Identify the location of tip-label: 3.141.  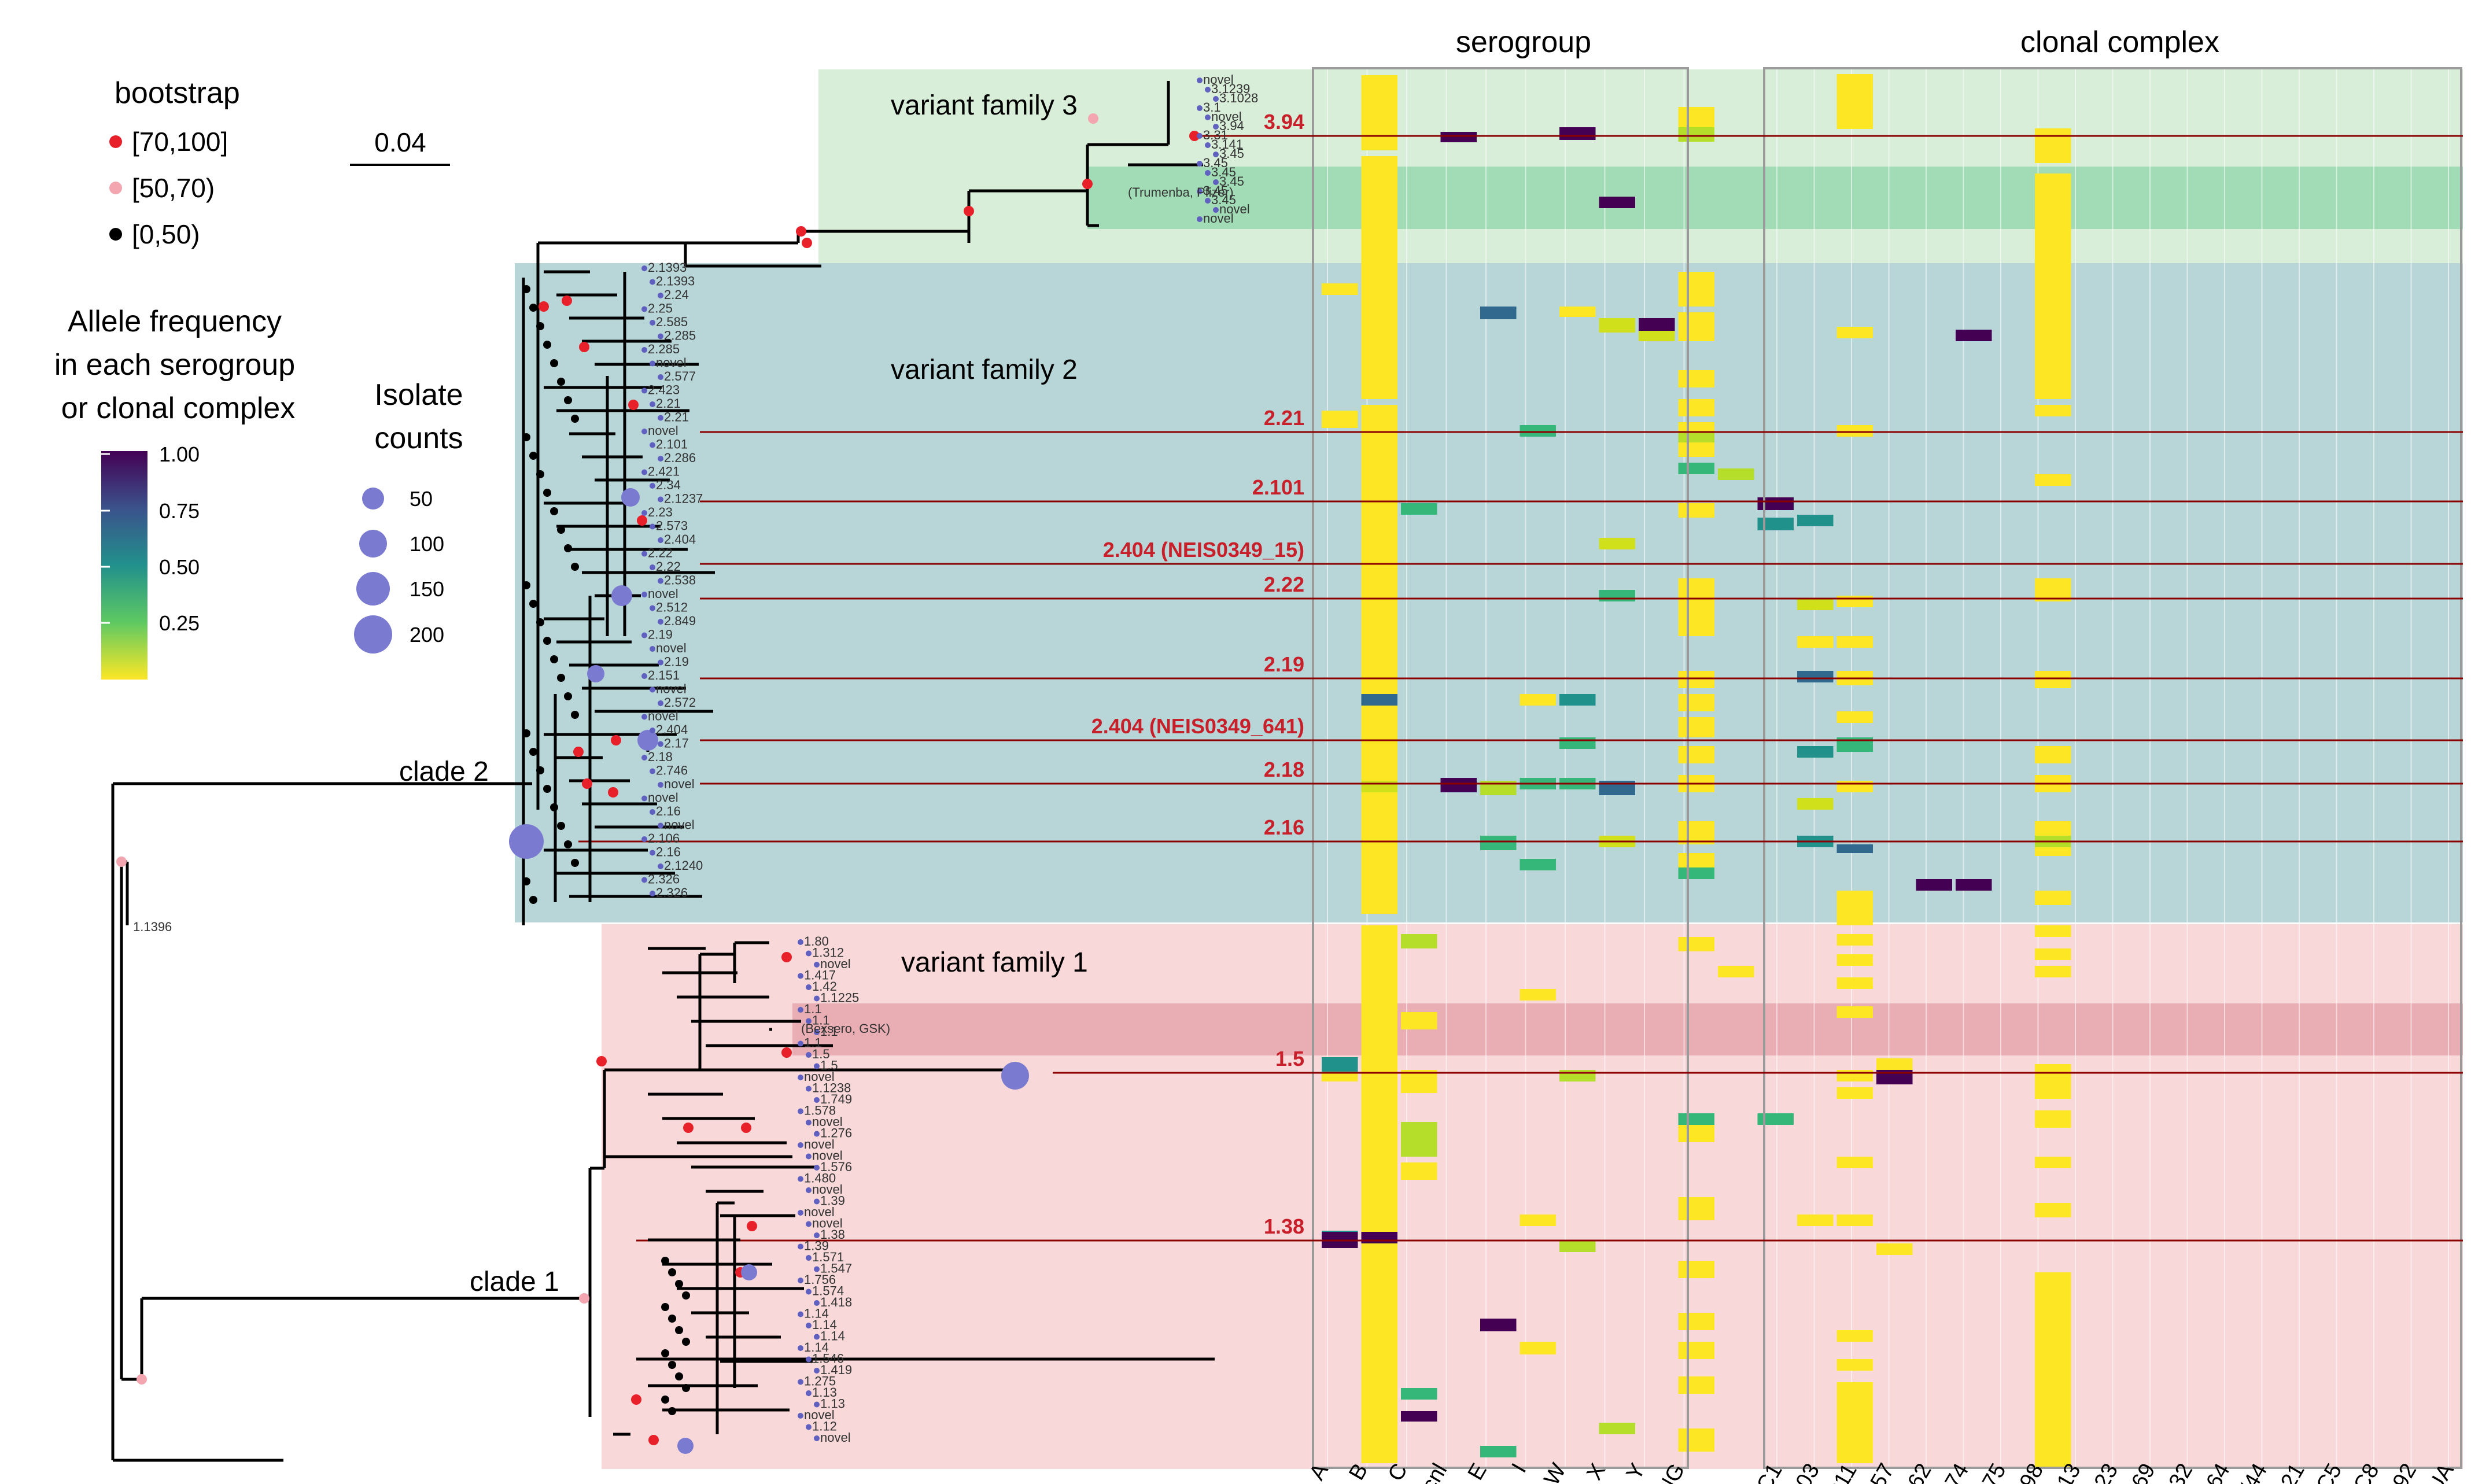
(1227, 144).